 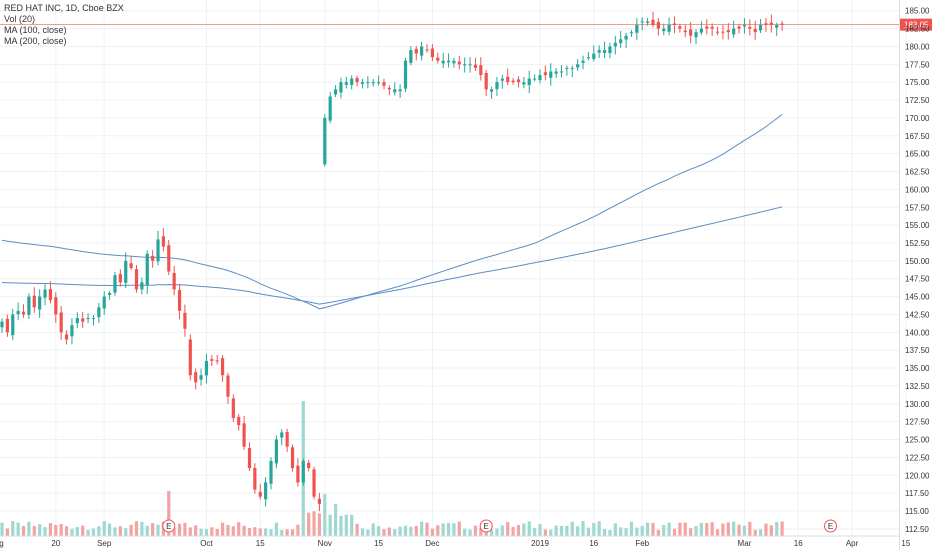 I want to click on legend-volume: Vol (20), so click(x=20, y=19).